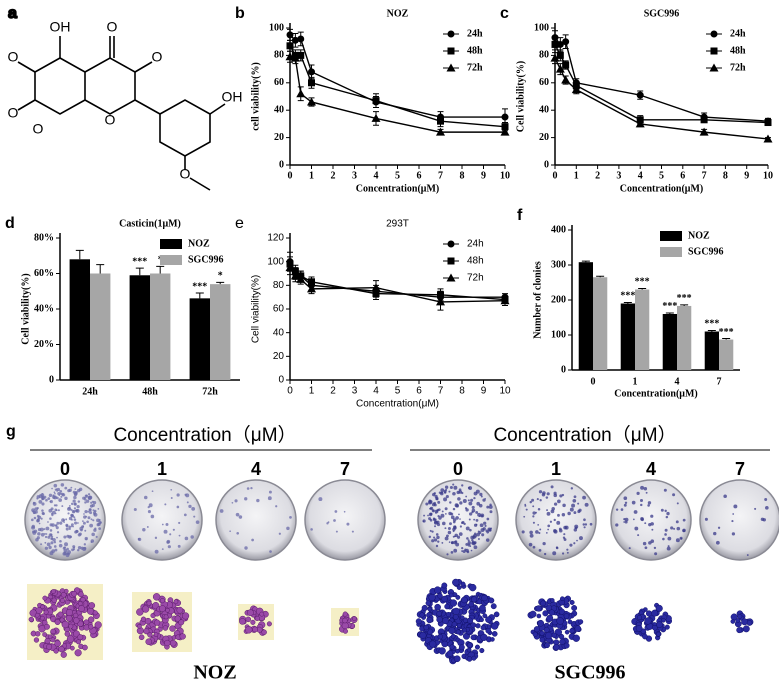 The image size is (779, 690). Describe the element at coordinates (475, 278) in the screenshot. I see `legend-label: 72h` at that location.